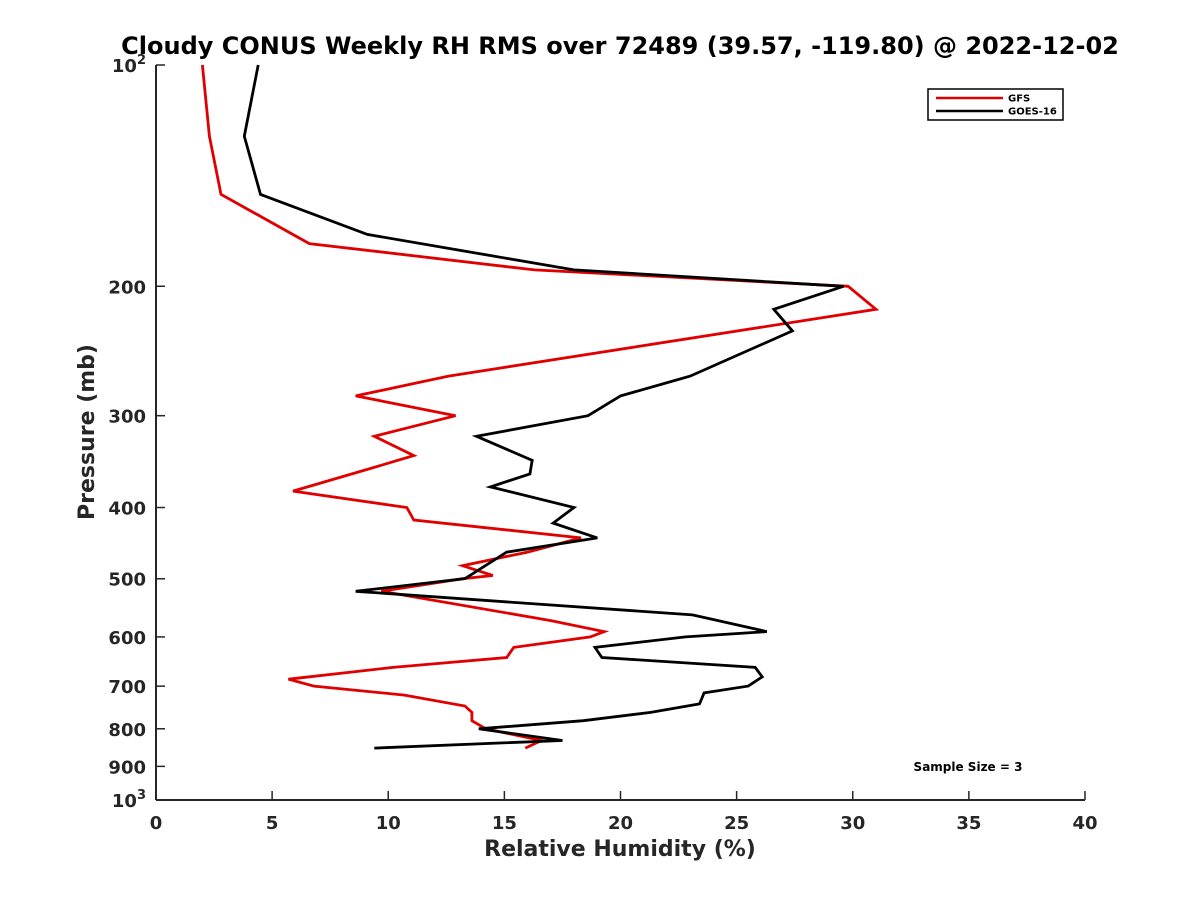  I want to click on y-ticks: 10² 200 300 400 500 600 700 800 900 10³, so click(136, 432).